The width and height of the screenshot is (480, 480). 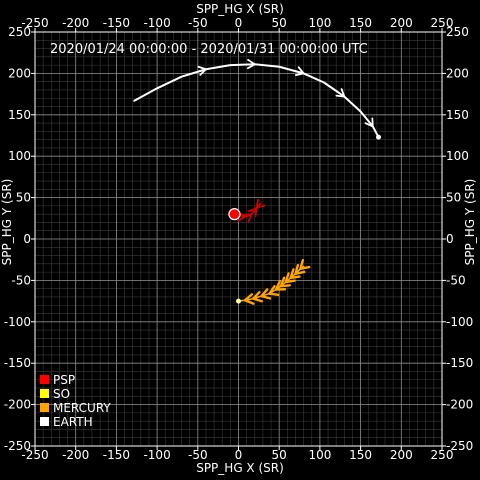 What do you see at coordinates (453, 198) in the screenshot?
I see `y-tick-label-right: 50` at bounding box center [453, 198].